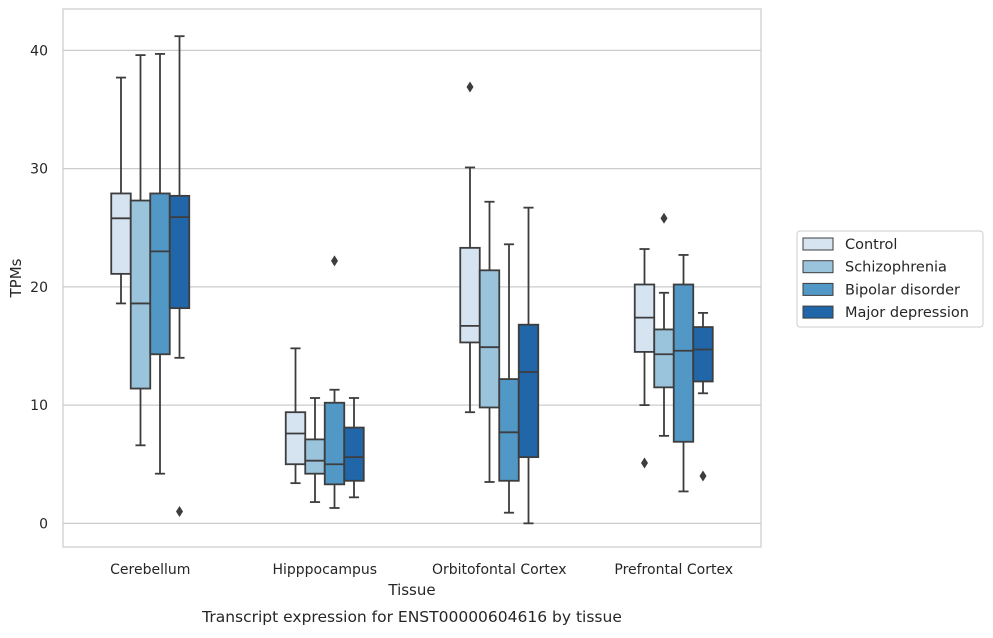 The image size is (993, 638). I want to click on y-tick-labels: 0 10 20 30 40, so click(39, 287).